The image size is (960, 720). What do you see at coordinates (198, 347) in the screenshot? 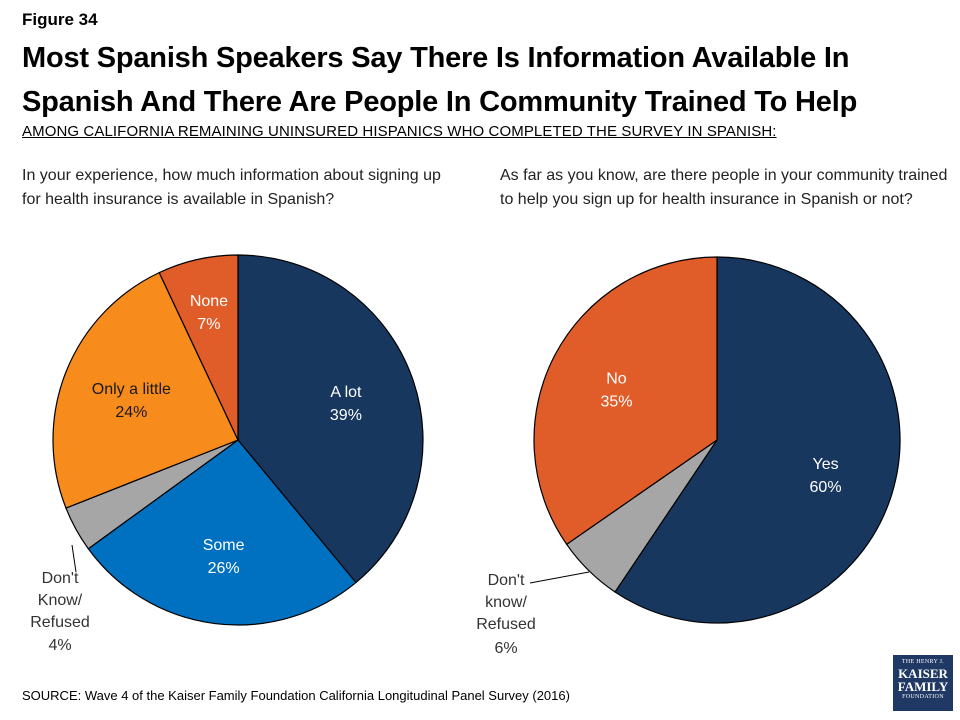
I see `pie-slice-none` at bounding box center [198, 347].